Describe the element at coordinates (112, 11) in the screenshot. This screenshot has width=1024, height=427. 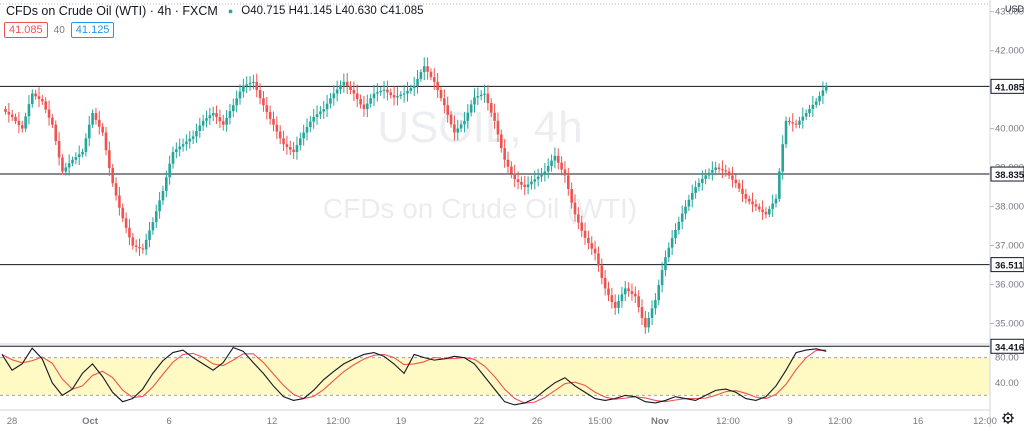
I see `symbol-title: CFDs on Crude Oil (WTI) · 4h · FXCM` at that location.